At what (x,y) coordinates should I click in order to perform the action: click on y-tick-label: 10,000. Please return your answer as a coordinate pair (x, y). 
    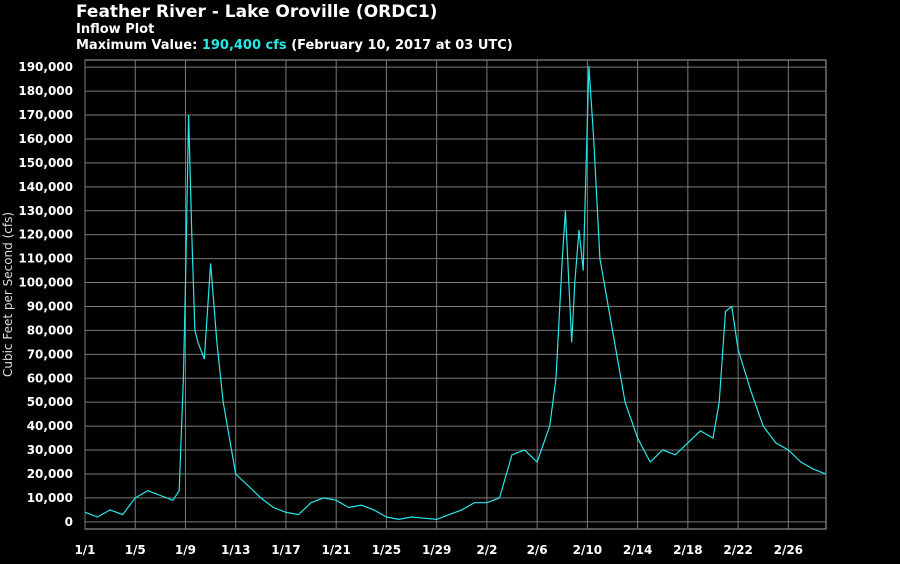
    Looking at the image, I should click on (50, 498).